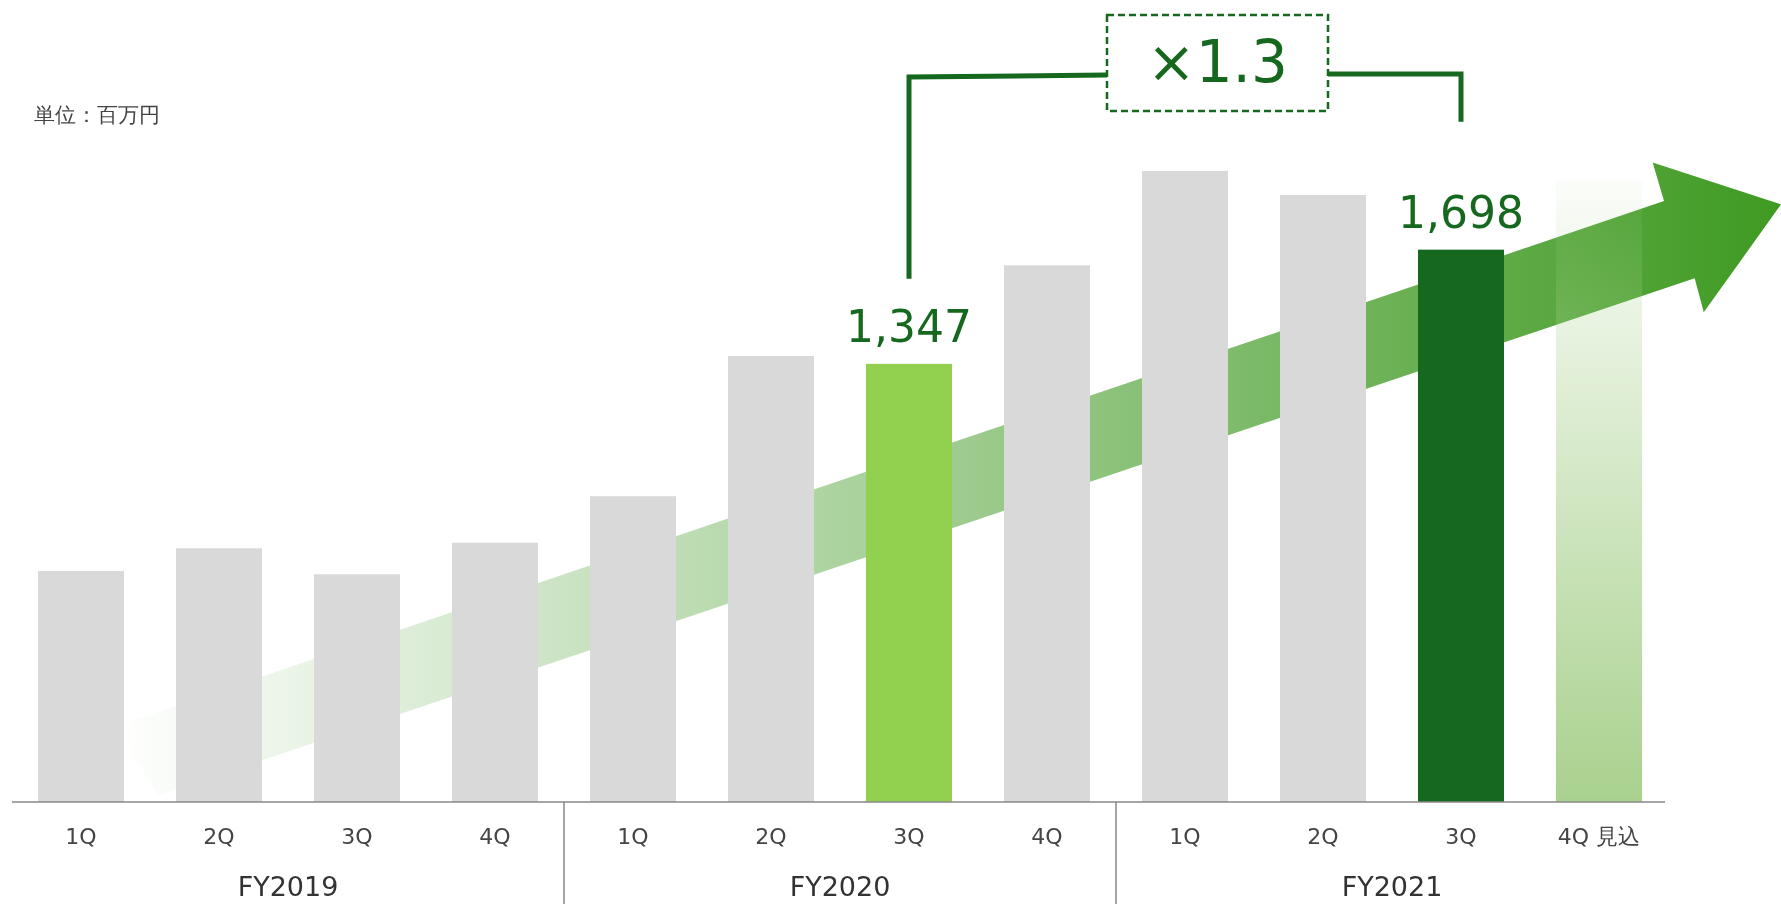  Describe the element at coordinates (909, 326) in the screenshot. I see `data-label: 1,347` at that location.